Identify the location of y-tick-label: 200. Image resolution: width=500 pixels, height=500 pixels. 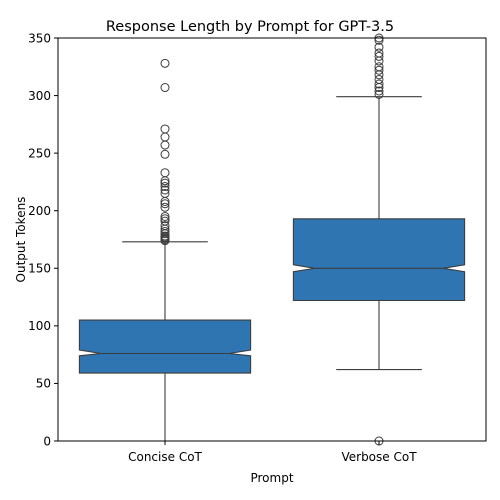
(39, 211).